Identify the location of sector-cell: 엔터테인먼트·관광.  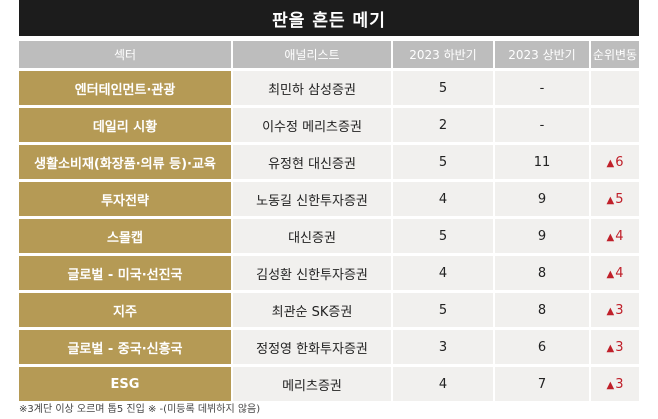
(126, 88).